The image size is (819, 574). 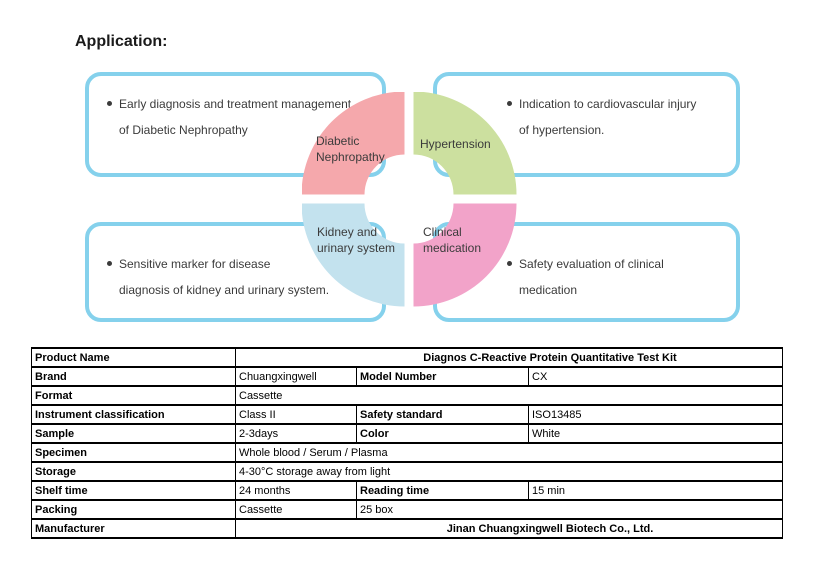 What do you see at coordinates (655, 376) in the screenshot?
I see `model-number-value: CX` at bounding box center [655, 376].